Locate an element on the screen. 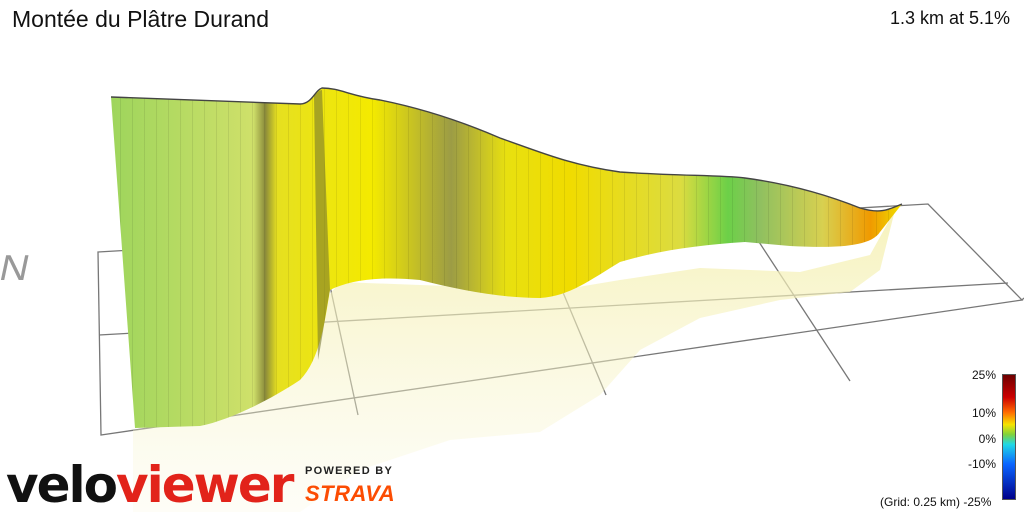  grid-scale-note: (Grid: 0.25 km) -25% is located at coordinates (936, 502).